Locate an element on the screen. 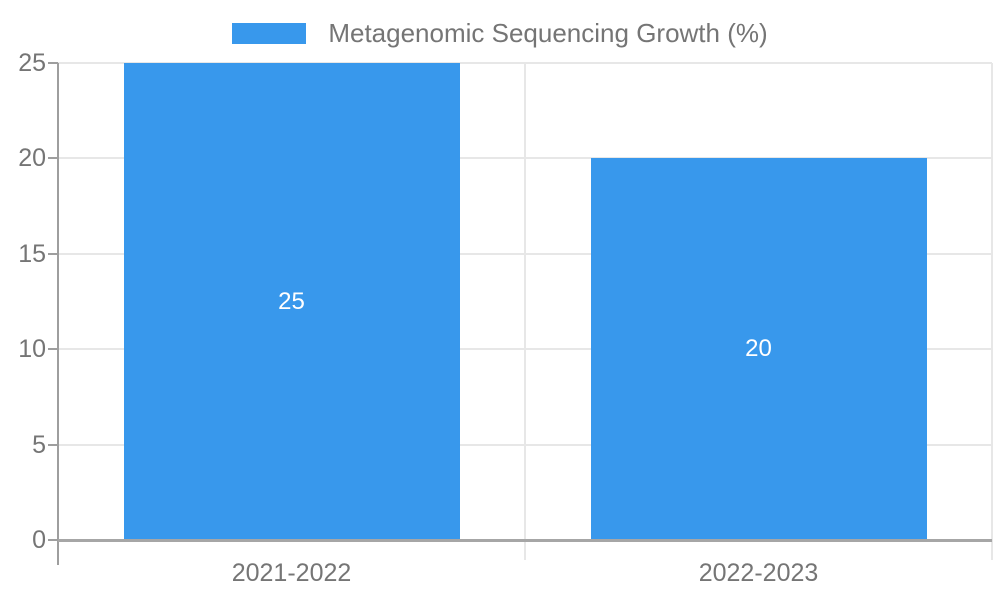 The height and width of the screenshot is (600, 1000). legend: Metagenomic Sequencing Growth (%) is located at coordinates (500, 33).